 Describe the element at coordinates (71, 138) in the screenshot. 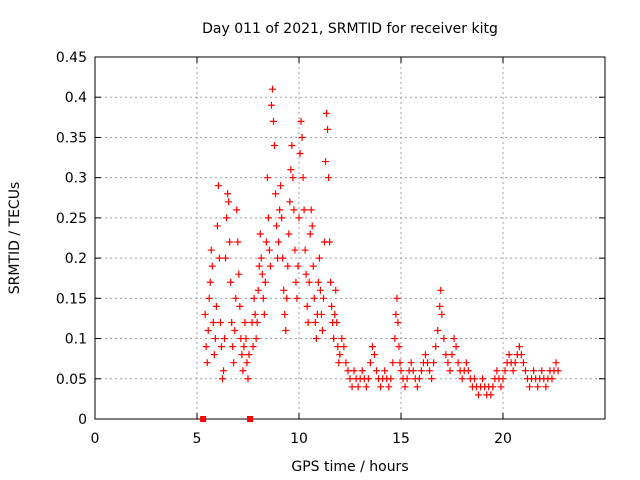

I see `y-tick-label: 0.35` at that location.